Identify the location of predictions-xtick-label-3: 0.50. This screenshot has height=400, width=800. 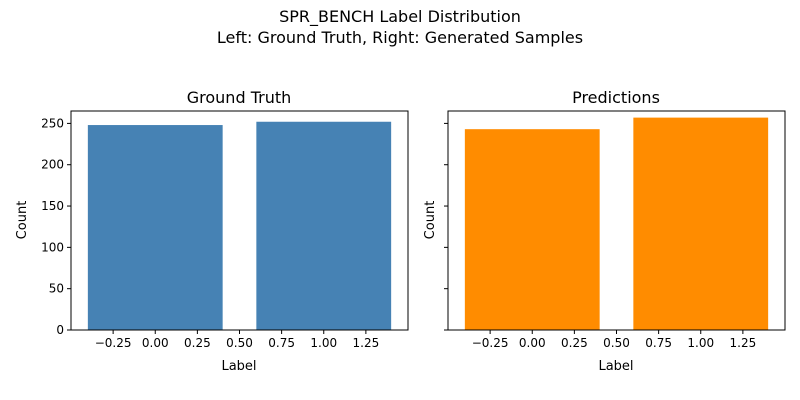
(616, 343).